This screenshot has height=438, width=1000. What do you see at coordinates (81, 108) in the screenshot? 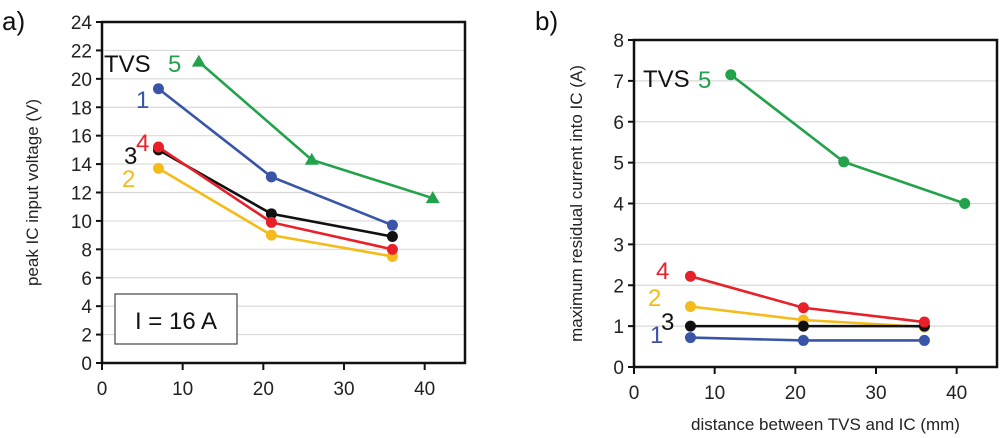
I see `y-tick-label: 18` at bounding box center [81, 108].